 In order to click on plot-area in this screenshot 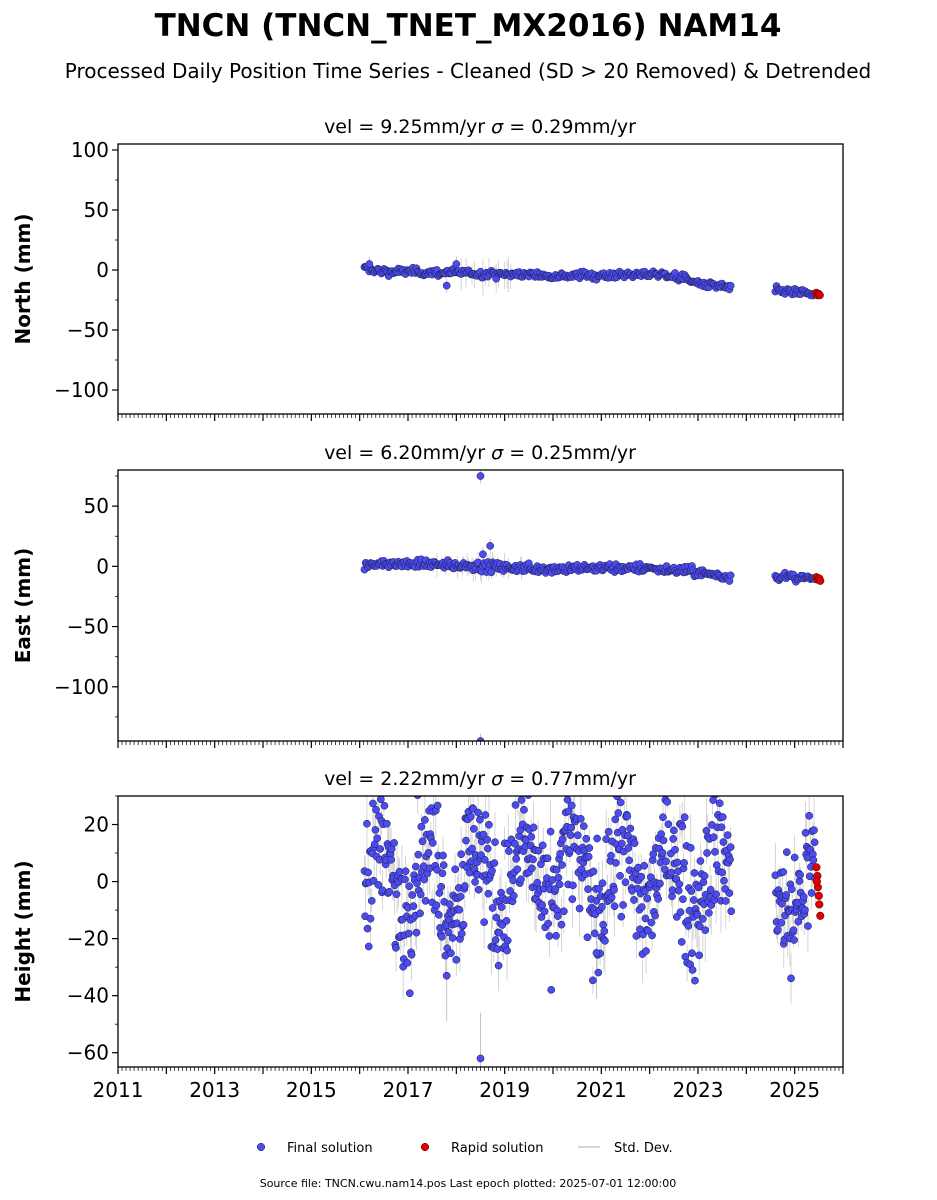, I will do `click(592, 278)`.